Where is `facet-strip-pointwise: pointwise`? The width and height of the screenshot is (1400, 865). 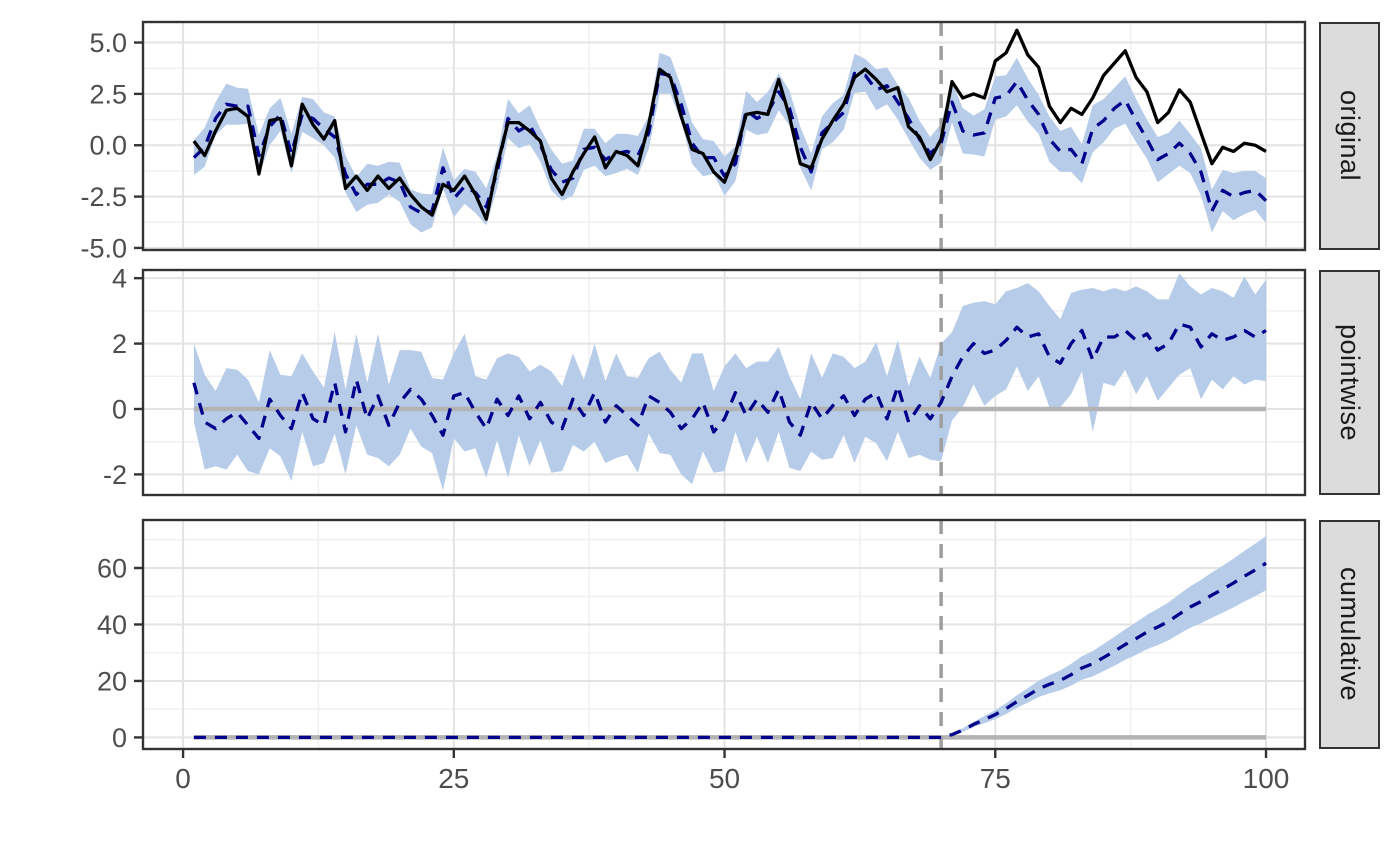 facet-strip-pointwise: pointwise is located at coordinates (1349, 382).